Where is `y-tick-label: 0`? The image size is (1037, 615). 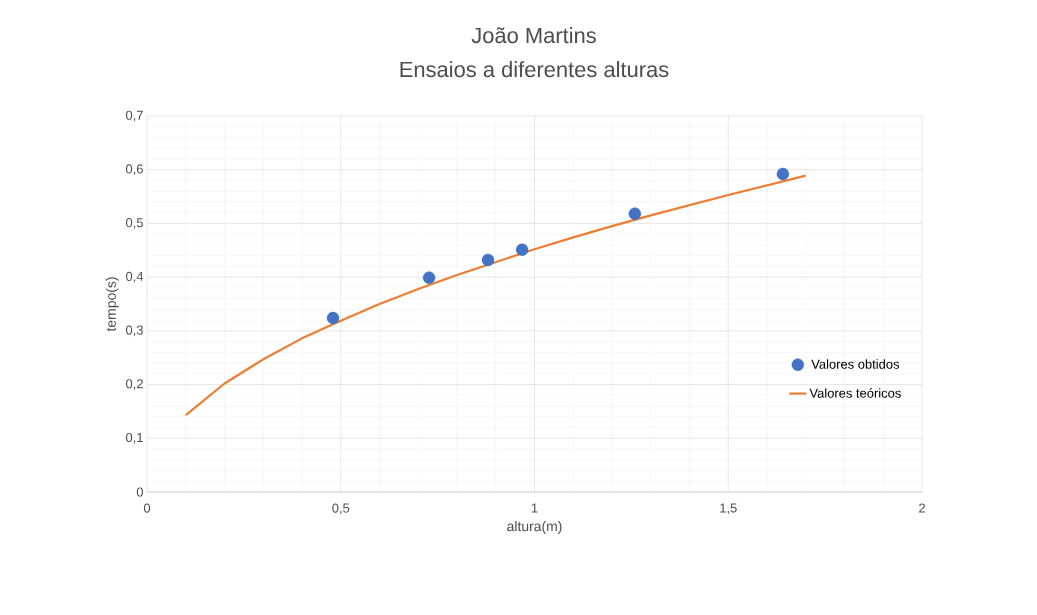 y-tick-label: 0 is located at coordinates (139, 492).